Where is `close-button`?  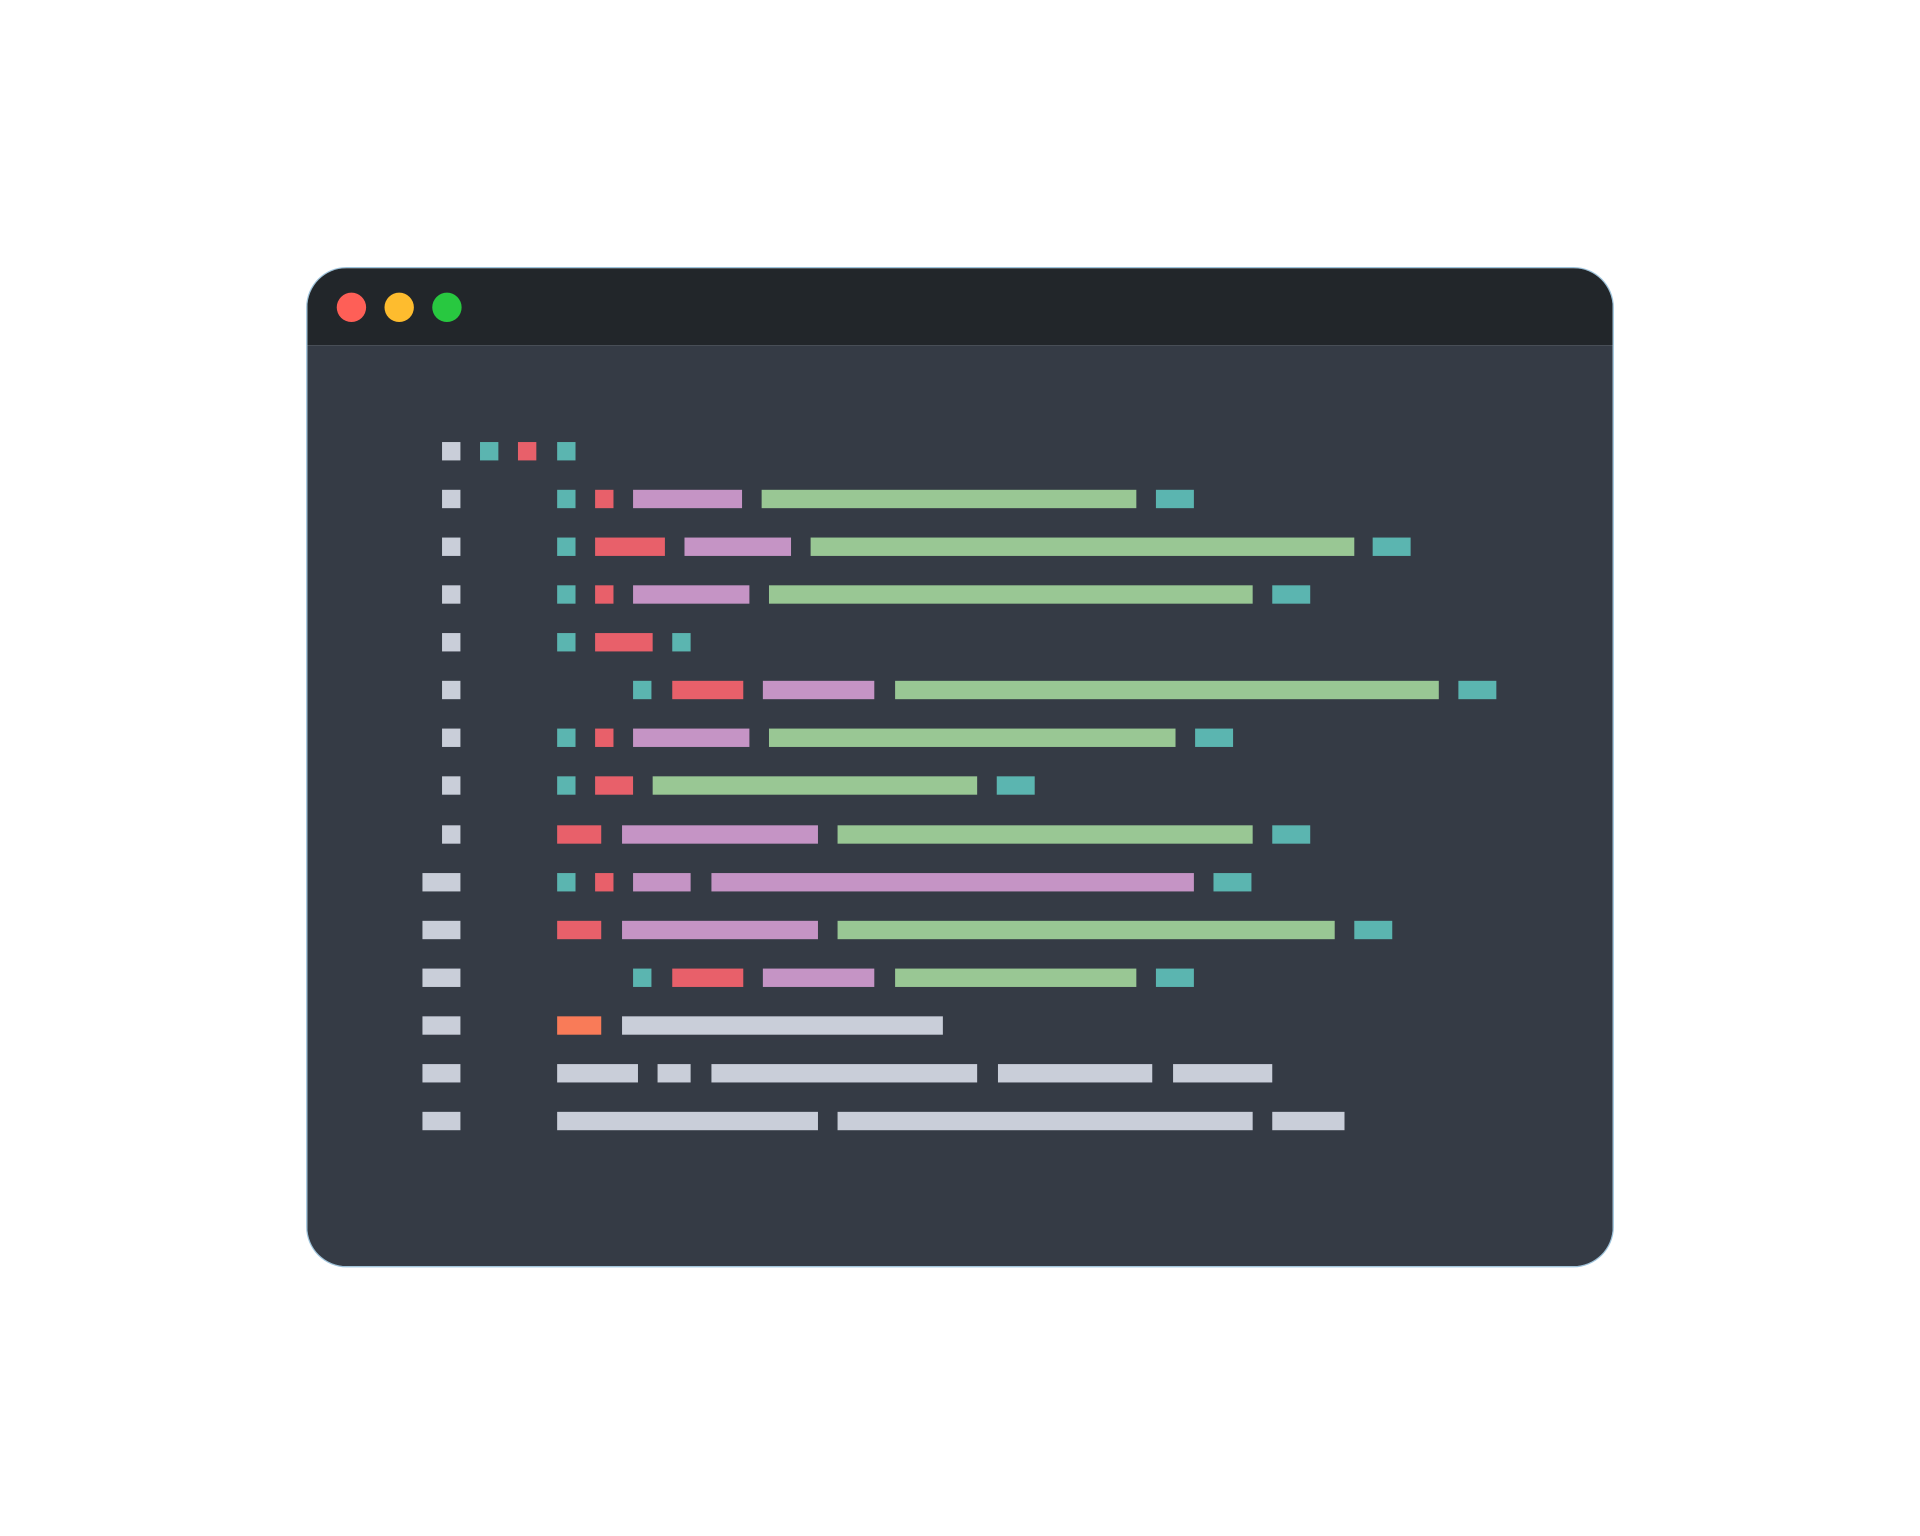 close-button is located at coordinates (351, 307).